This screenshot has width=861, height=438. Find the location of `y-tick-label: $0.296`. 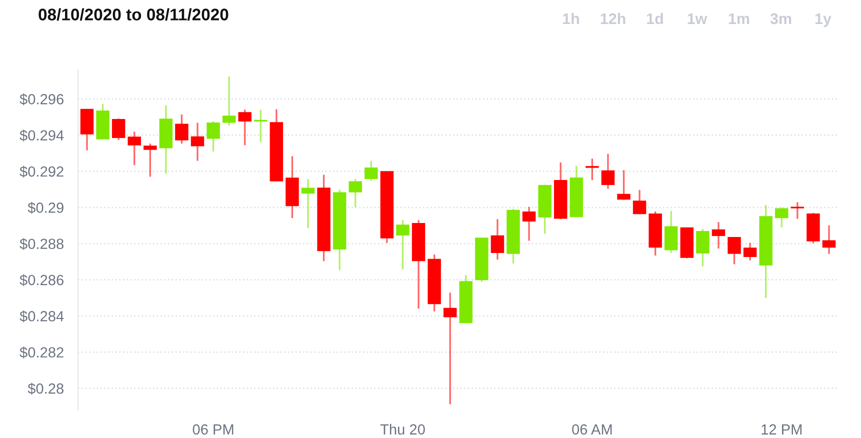

y-tick-label: $0.296 is located at coordinates (42, 99).